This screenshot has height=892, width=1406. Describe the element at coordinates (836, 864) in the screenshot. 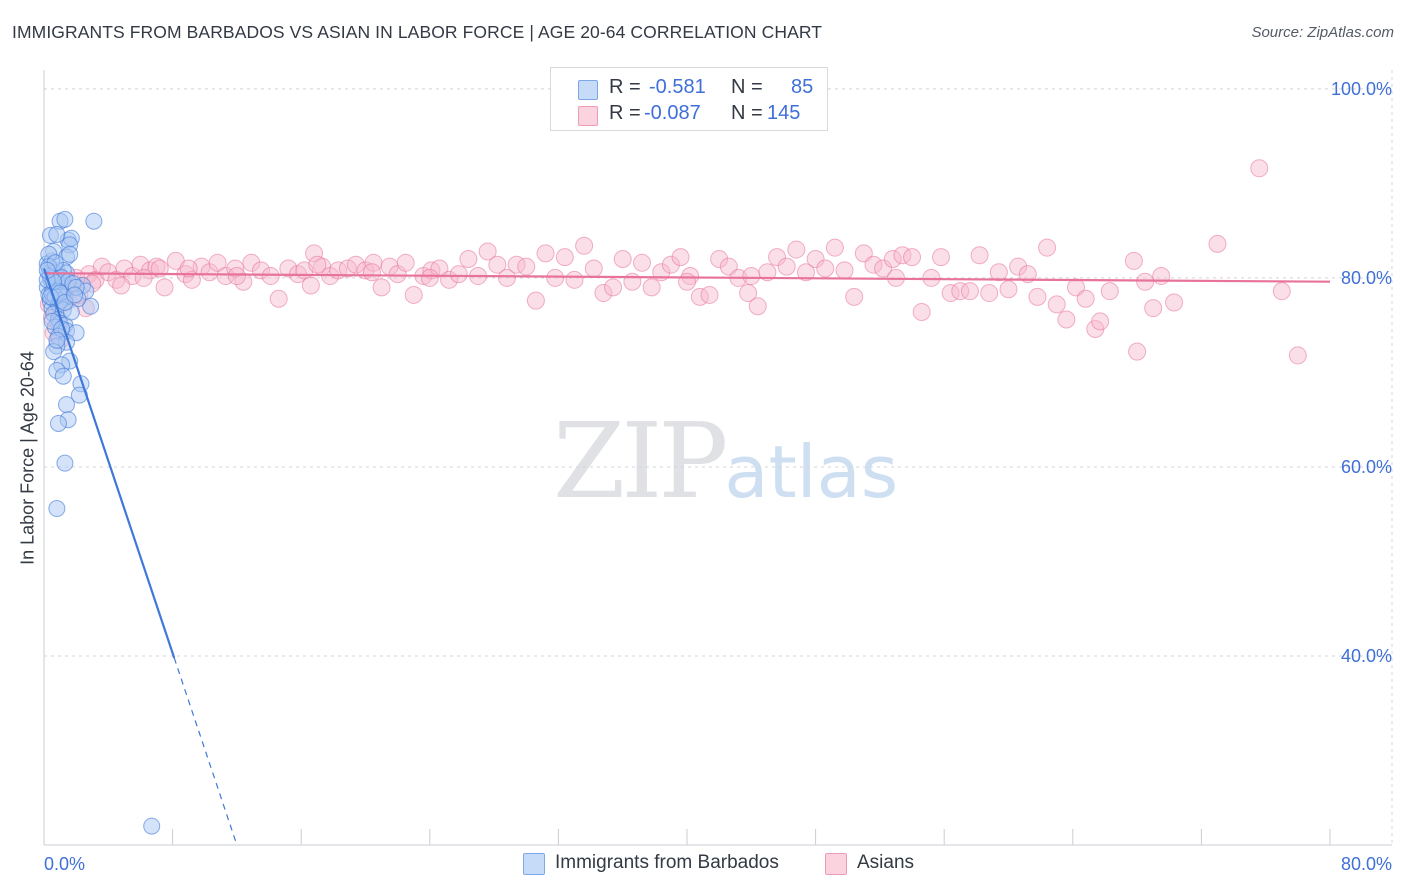

I see `legend-swatch-pink` at that location.